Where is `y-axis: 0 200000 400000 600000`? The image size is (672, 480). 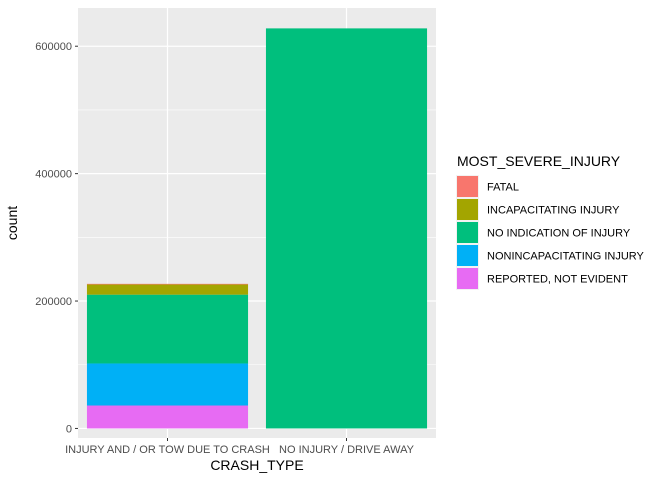
y-axis: 0 200000 400000 600000 is located at coordinates (56, 238).